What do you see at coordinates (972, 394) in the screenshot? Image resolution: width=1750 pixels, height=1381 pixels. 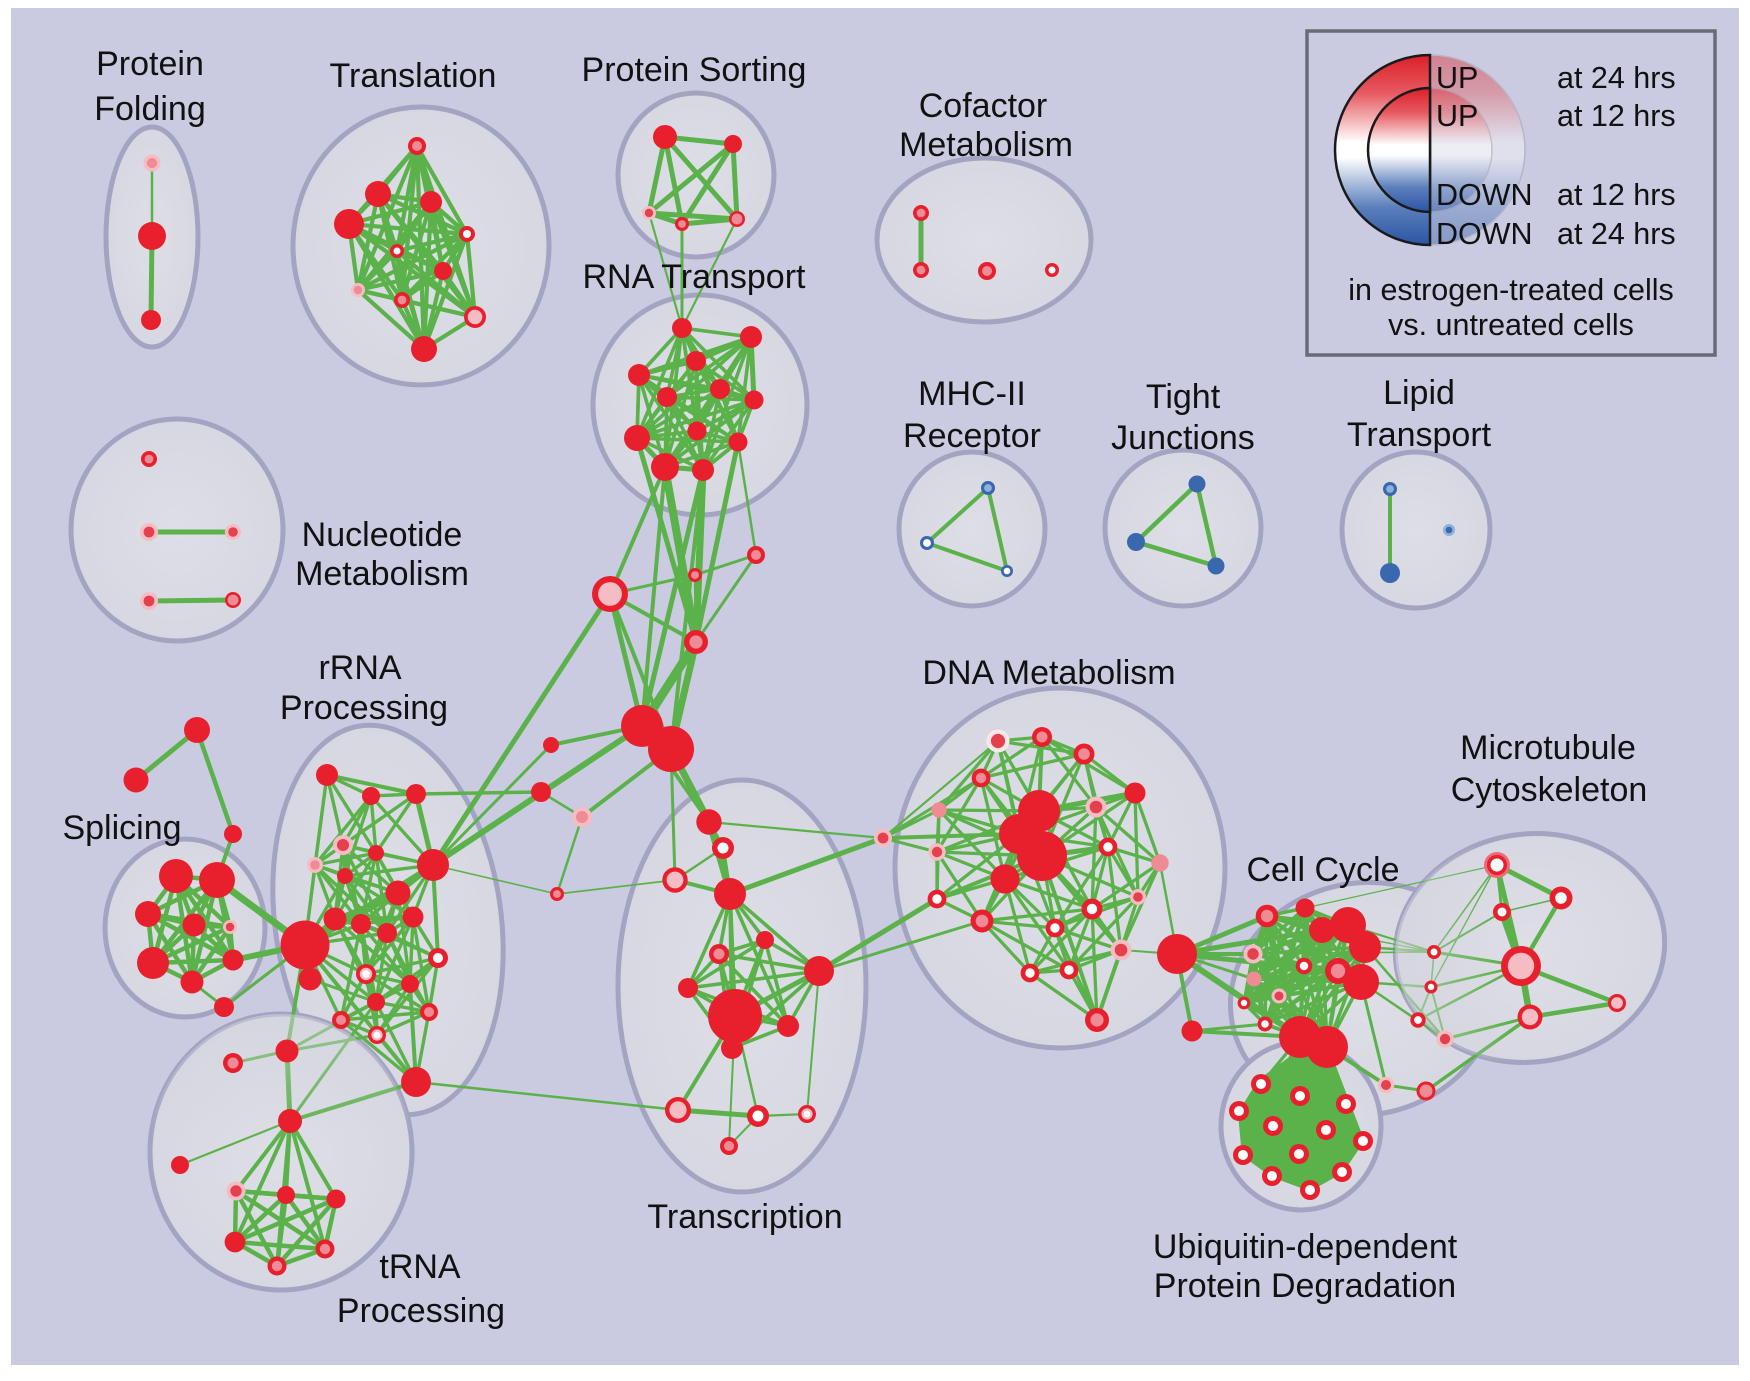 I see `svg-text: MHC-II` at bounding box center [972, 394].